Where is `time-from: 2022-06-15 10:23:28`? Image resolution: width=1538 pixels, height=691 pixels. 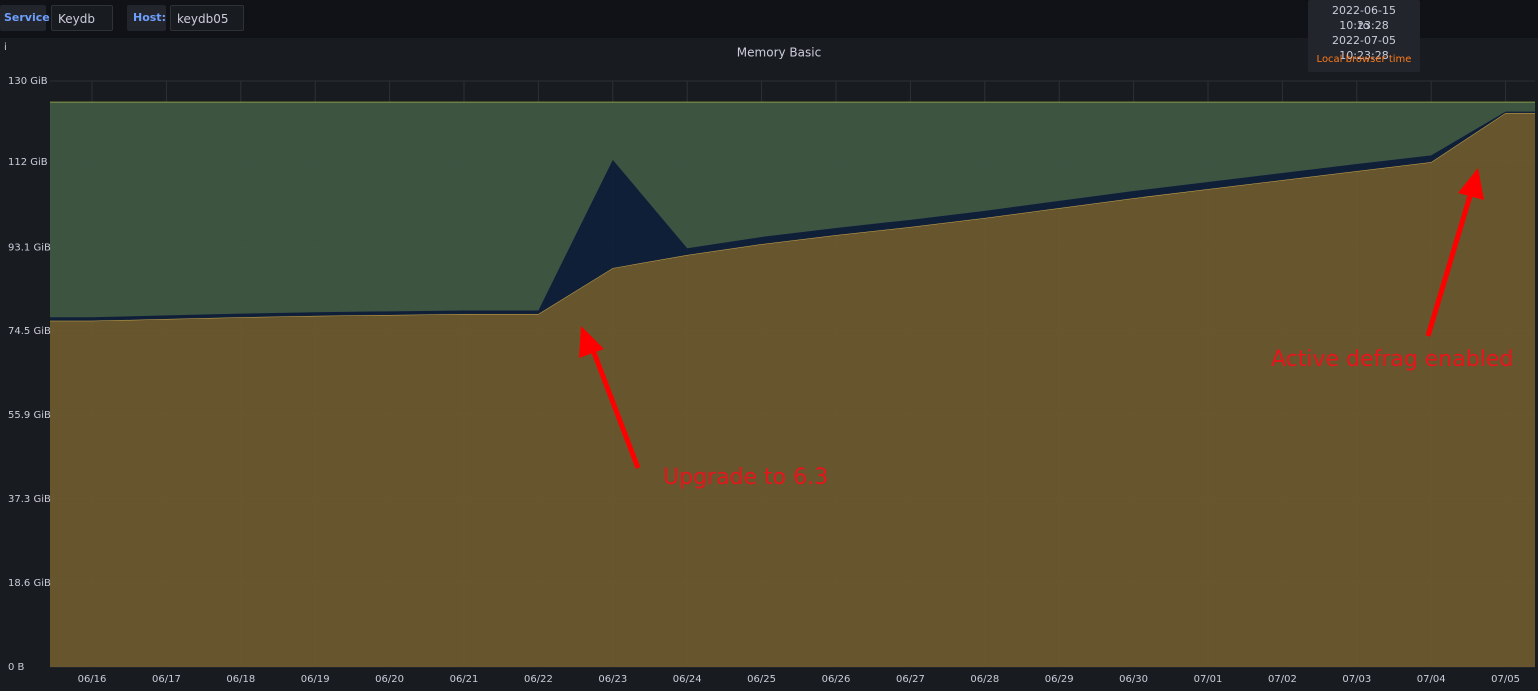 time-from: 2022-06-15 10:23:28 is located at coordinates (1364, 18).